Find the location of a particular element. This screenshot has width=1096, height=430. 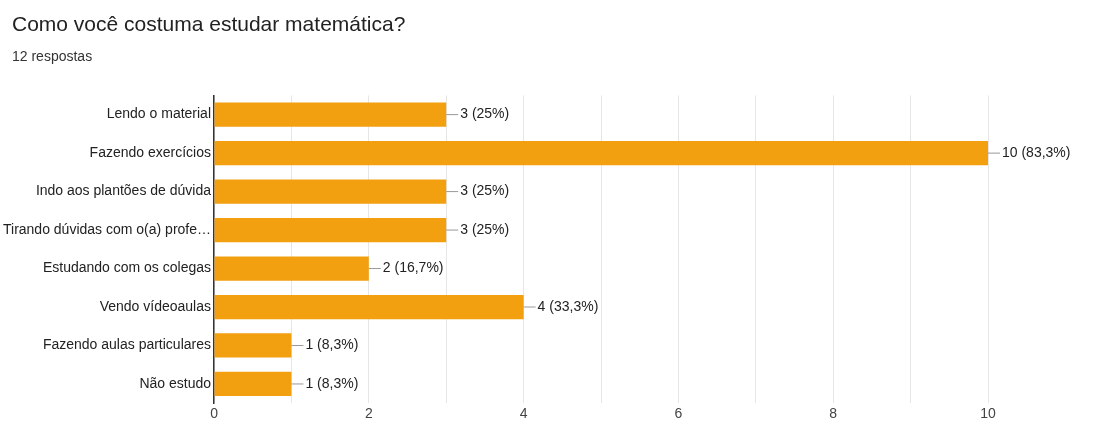

x-tick-label: 10 is located at coordinates (988, 413).